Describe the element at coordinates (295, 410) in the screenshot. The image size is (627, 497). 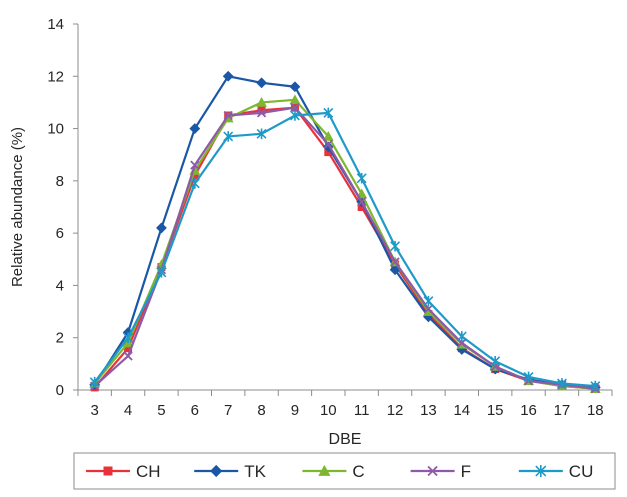
I see `x-tick-label: 9` at that location.